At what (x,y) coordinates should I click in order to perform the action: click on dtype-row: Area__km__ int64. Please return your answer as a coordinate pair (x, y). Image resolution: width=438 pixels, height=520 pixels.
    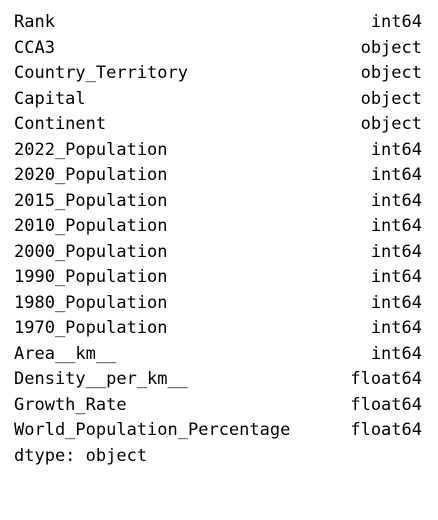
    Looking at the image, I should click on (218, 355).